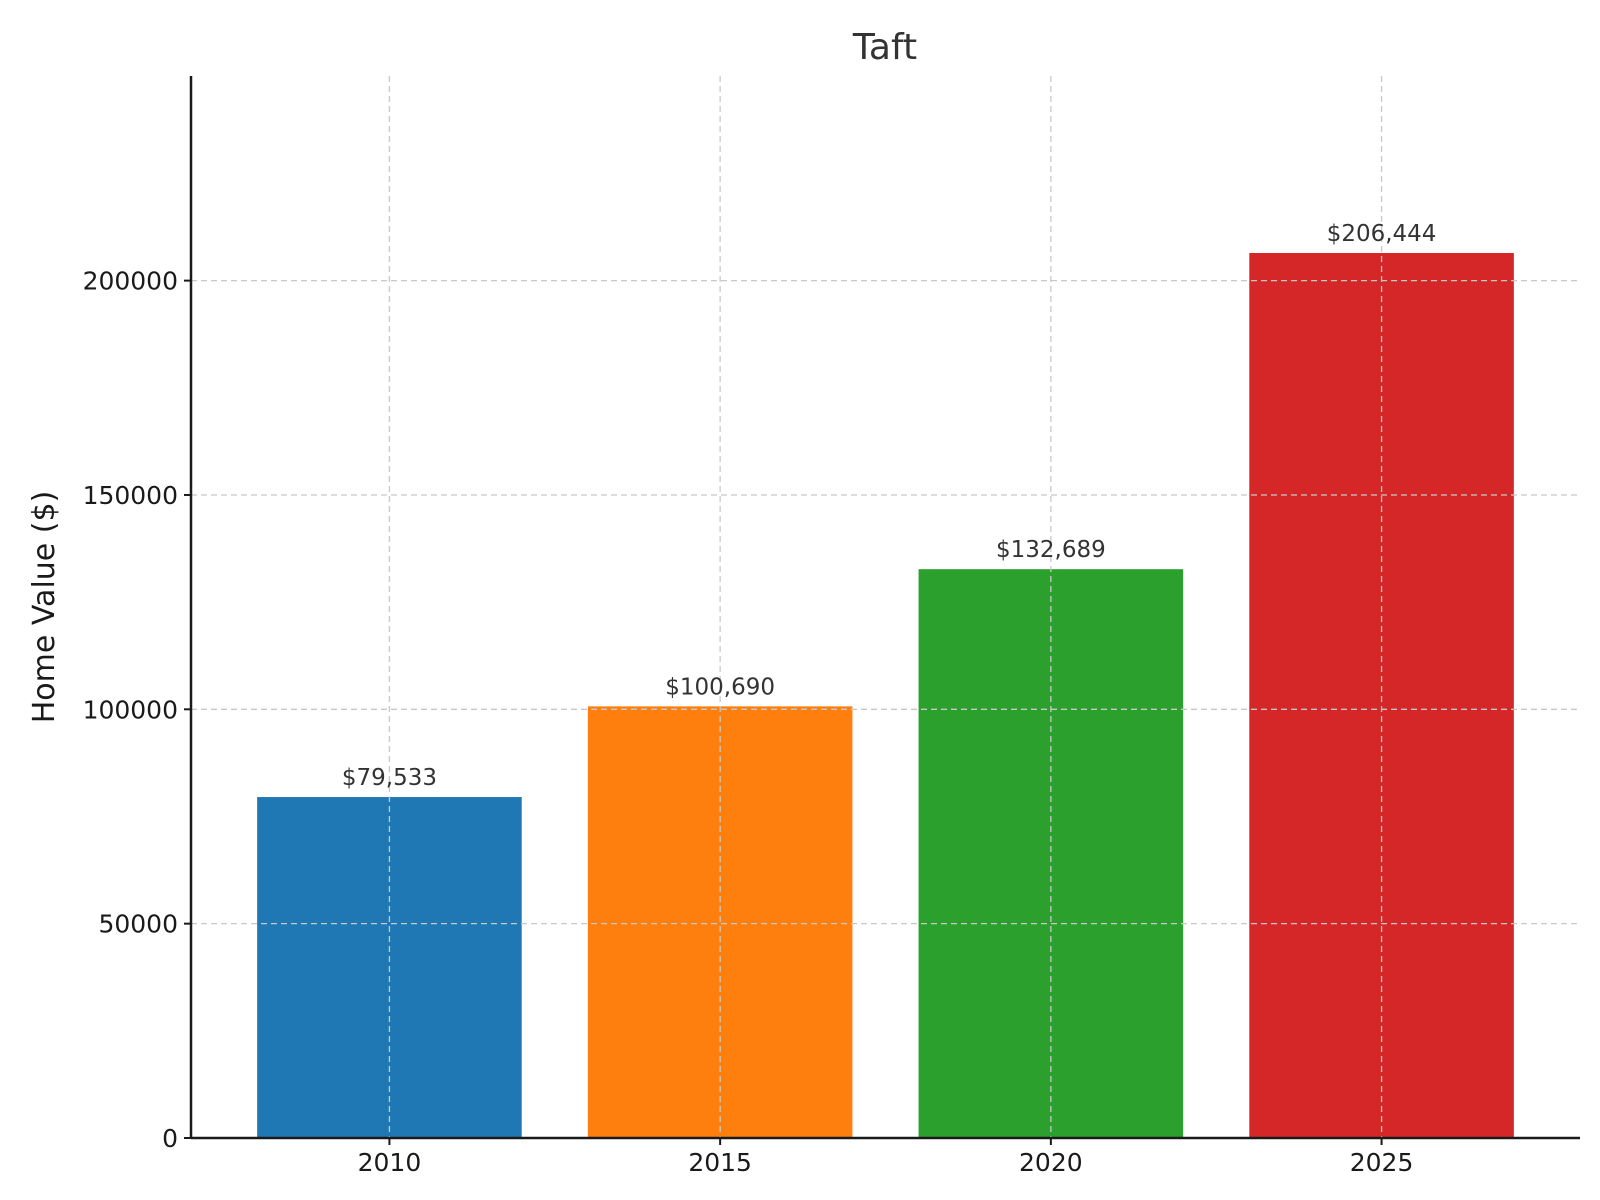  Describe the element at coordinates (1381, 695) in the screenshot. I see `bar-2025` at that location.